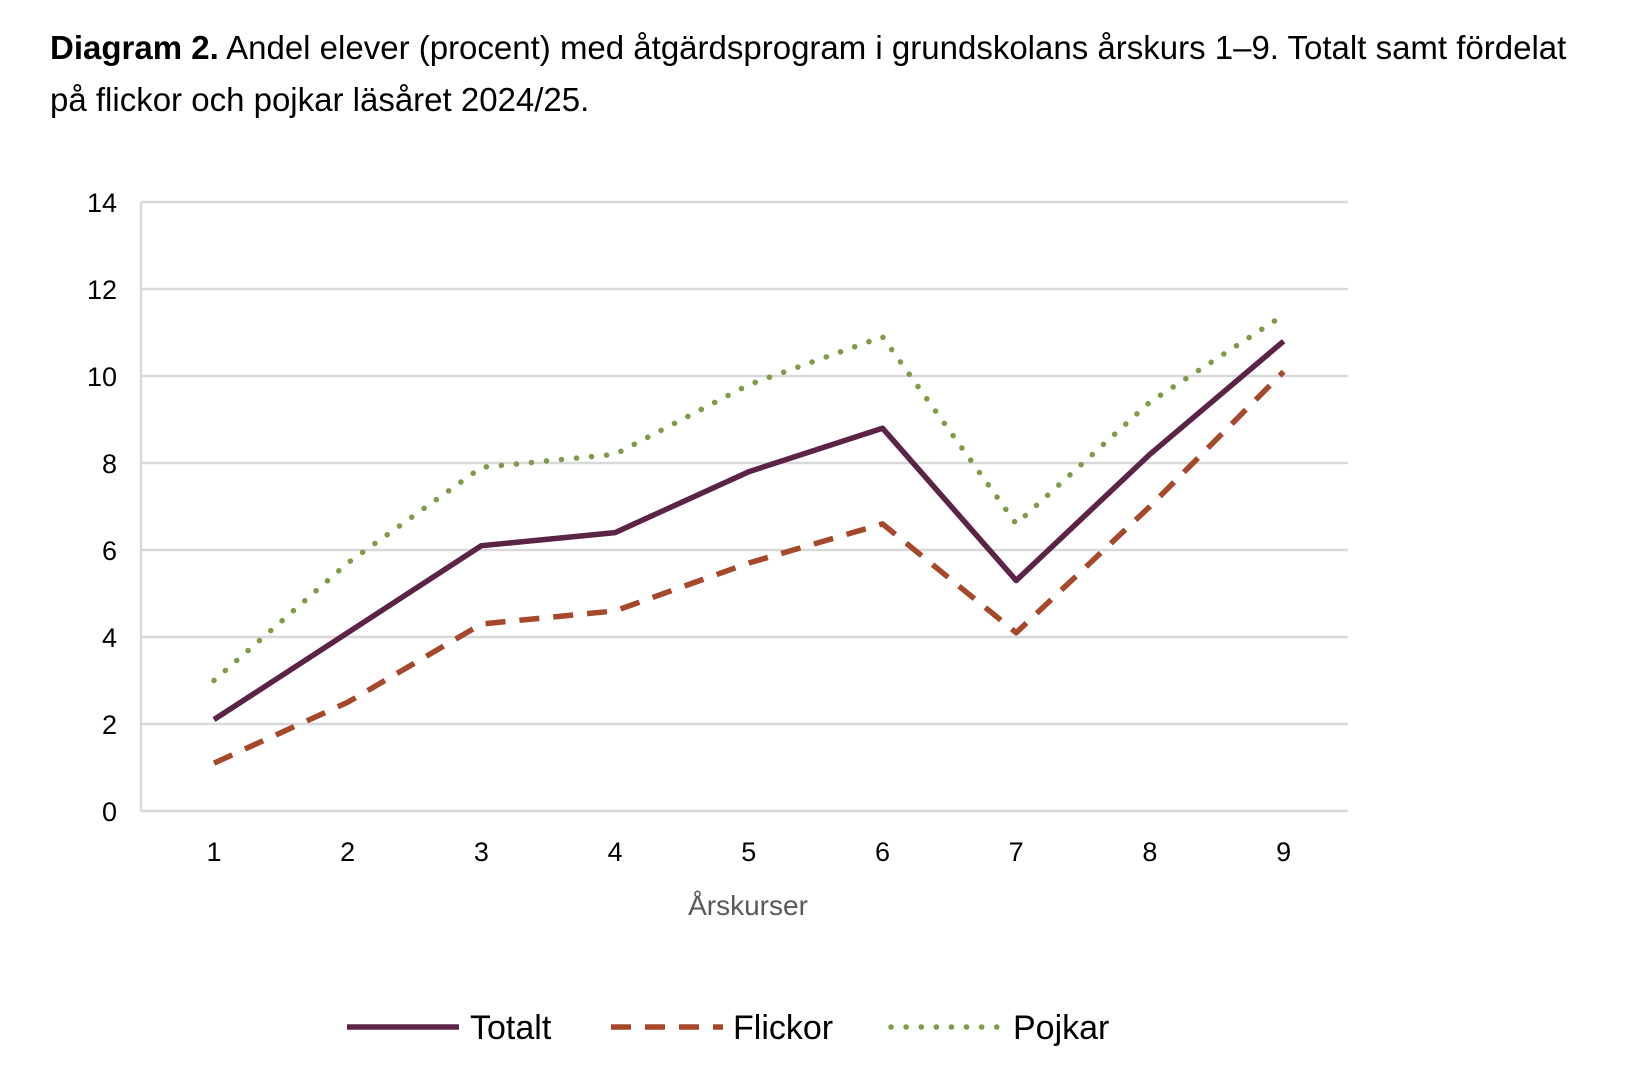 The width and height of the screenshot is (1646, 1076). Describe the element at coordinates (213, 852) in the screenshot. I see `x-tick-label: 1` at that location.